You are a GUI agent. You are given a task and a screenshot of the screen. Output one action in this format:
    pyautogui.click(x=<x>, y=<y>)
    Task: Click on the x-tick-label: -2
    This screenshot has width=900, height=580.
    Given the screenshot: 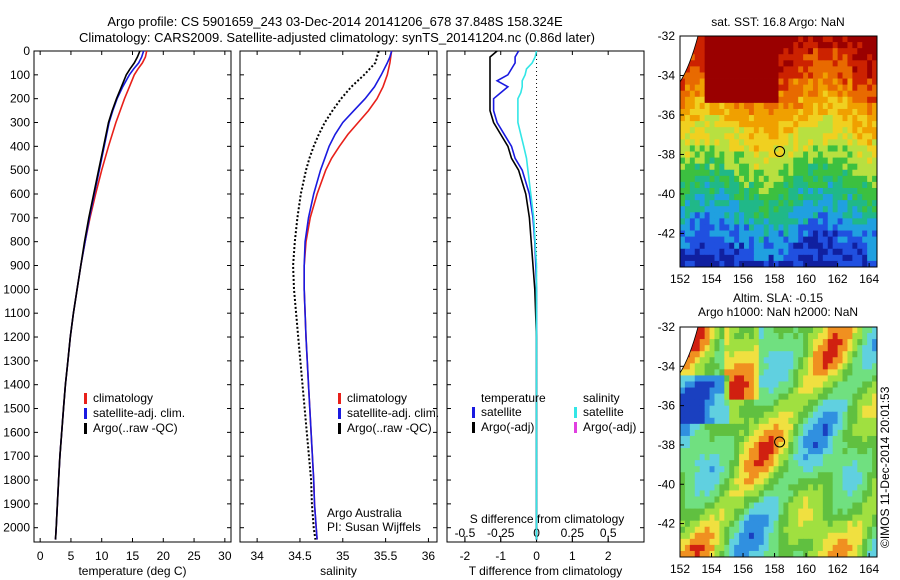 What is the action you would take?
    pyautogui.click(x=465, y=556)
    